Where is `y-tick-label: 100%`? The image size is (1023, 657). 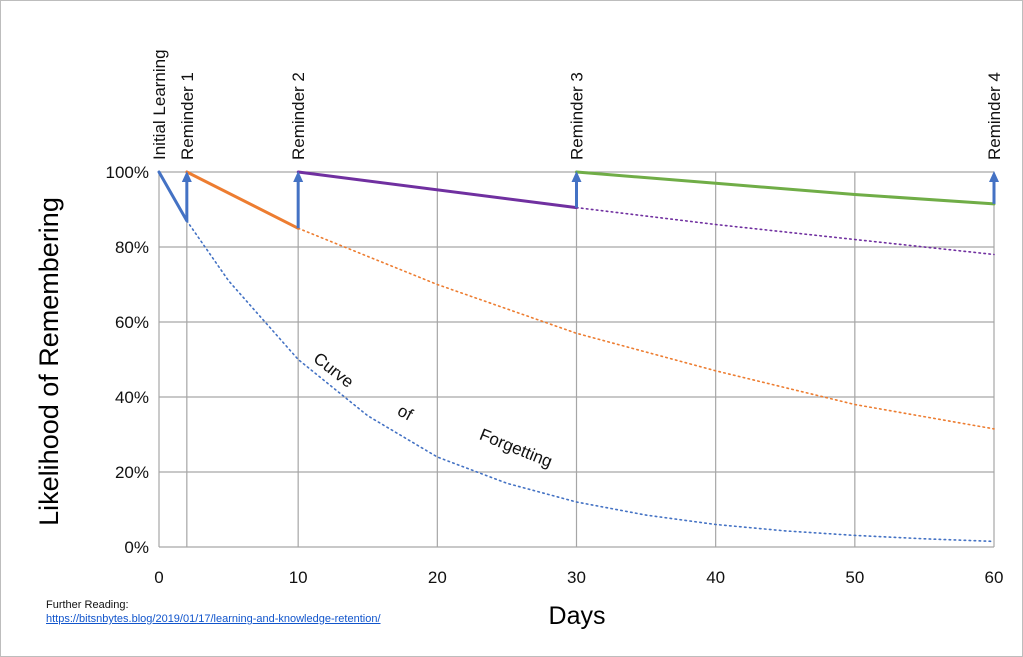 y-tick-label: 100% is located at coordinates (127, 172).